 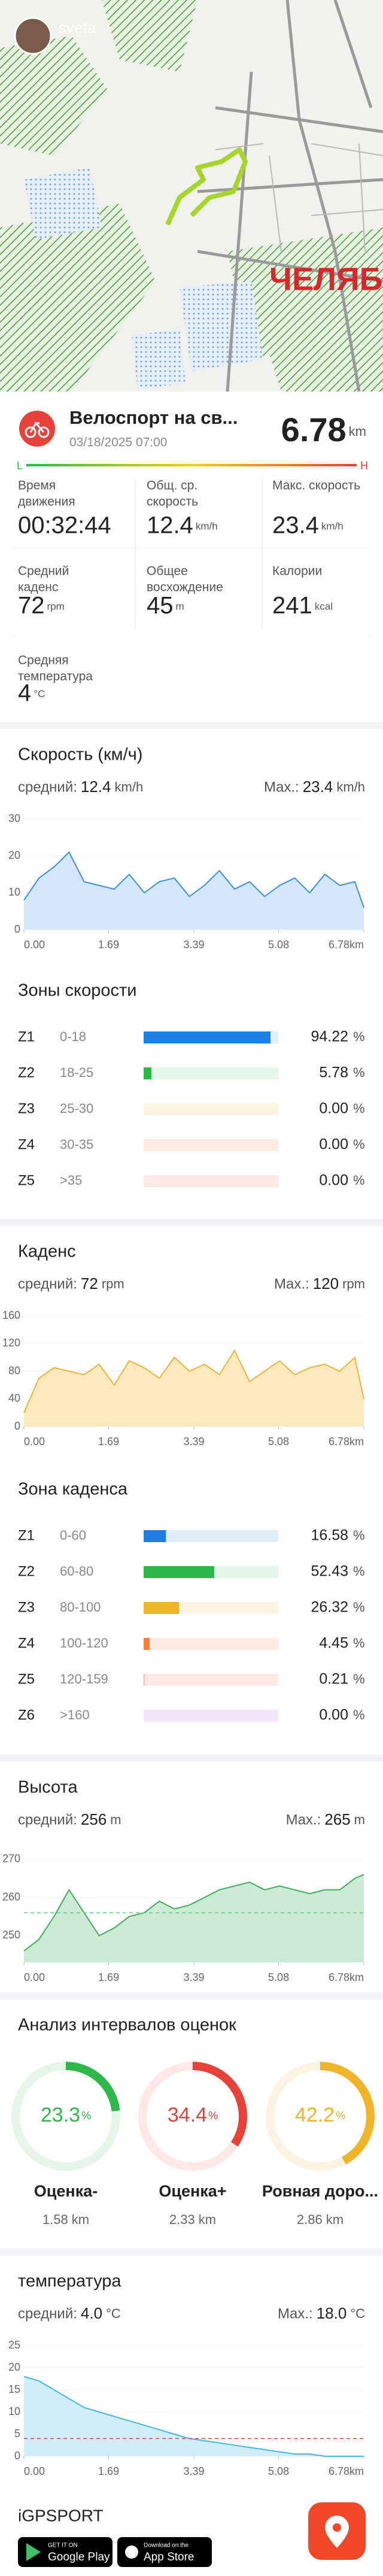 What do you see at coordinates (91, 2313) in the screenshot?
I see `avg-value: 4.0` at bounding box center [91, 2313].